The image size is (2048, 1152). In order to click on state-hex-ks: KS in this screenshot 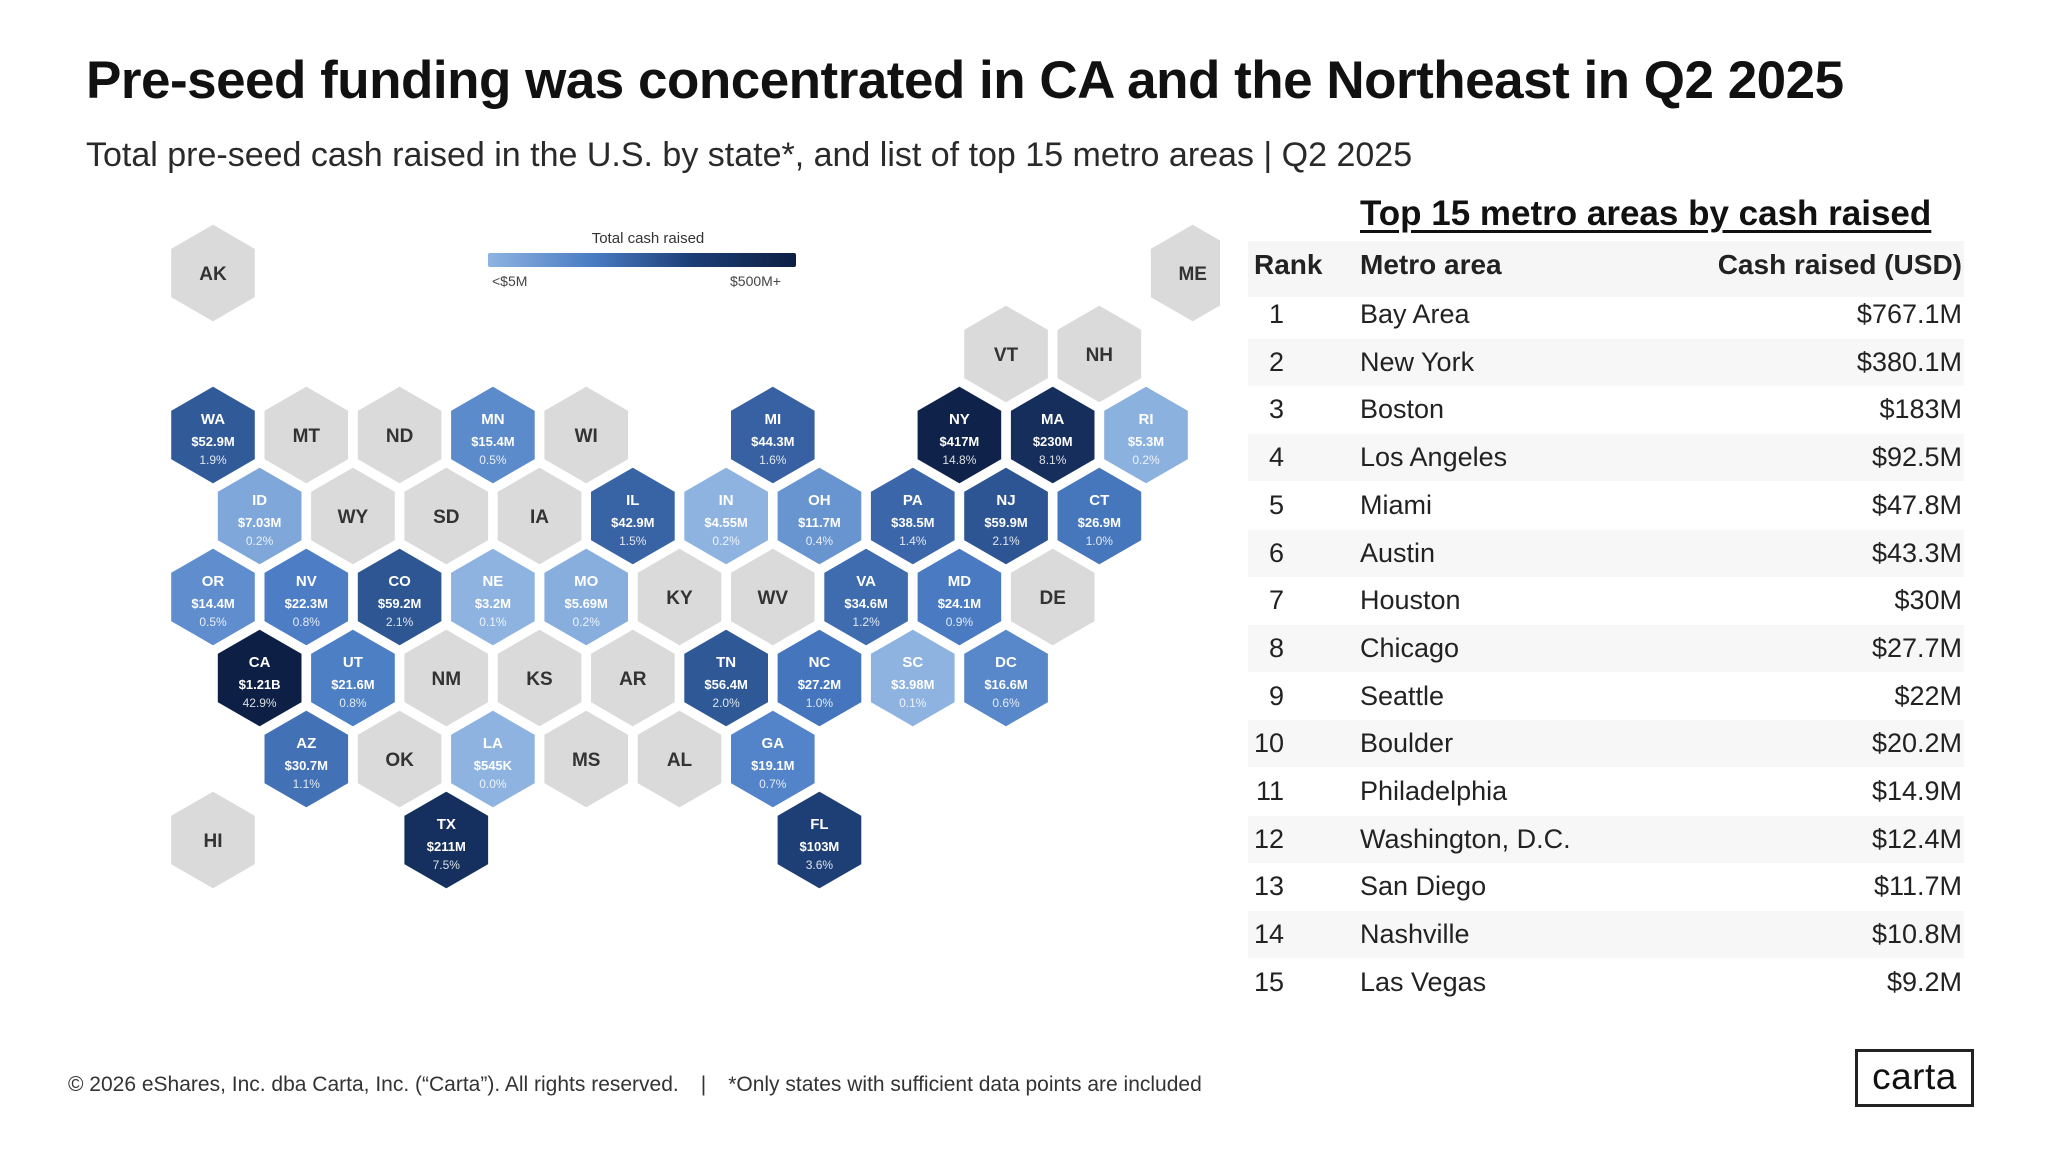, I will do `click(539, 678)`.